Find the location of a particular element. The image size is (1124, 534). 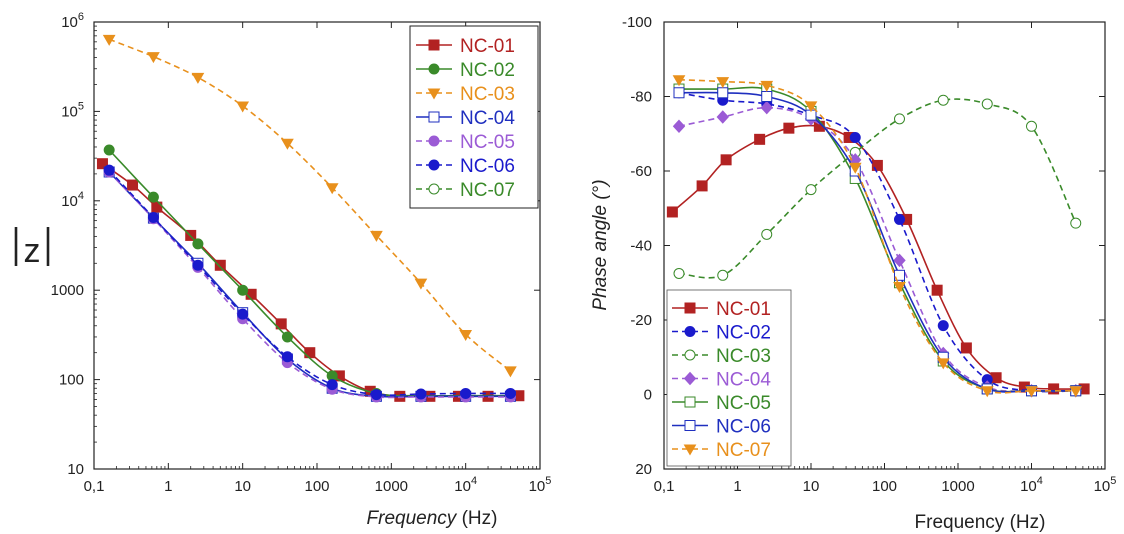

left-legend-label: NC-04 is located at coordinates (487, 118).